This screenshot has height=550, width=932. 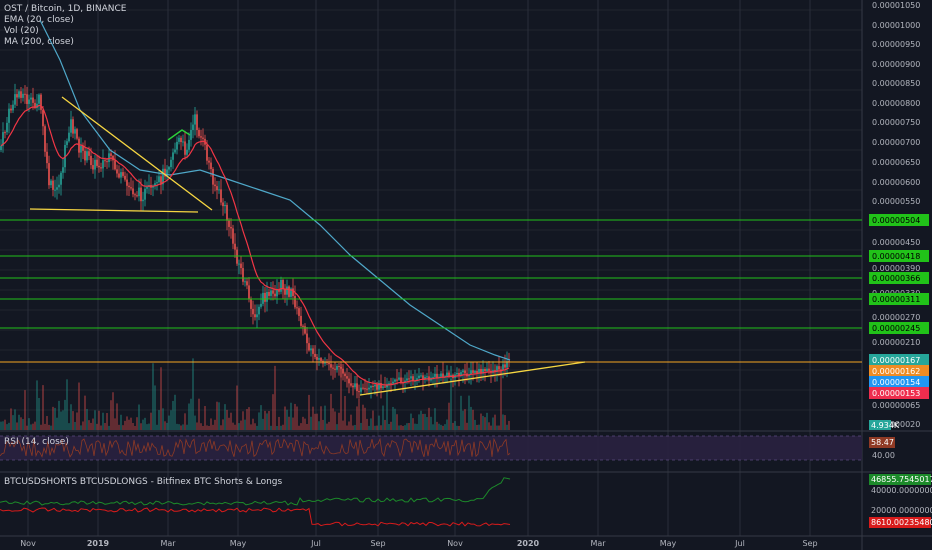 I want to click on price-tick: 0.00000800, so click(x=896, y=103).